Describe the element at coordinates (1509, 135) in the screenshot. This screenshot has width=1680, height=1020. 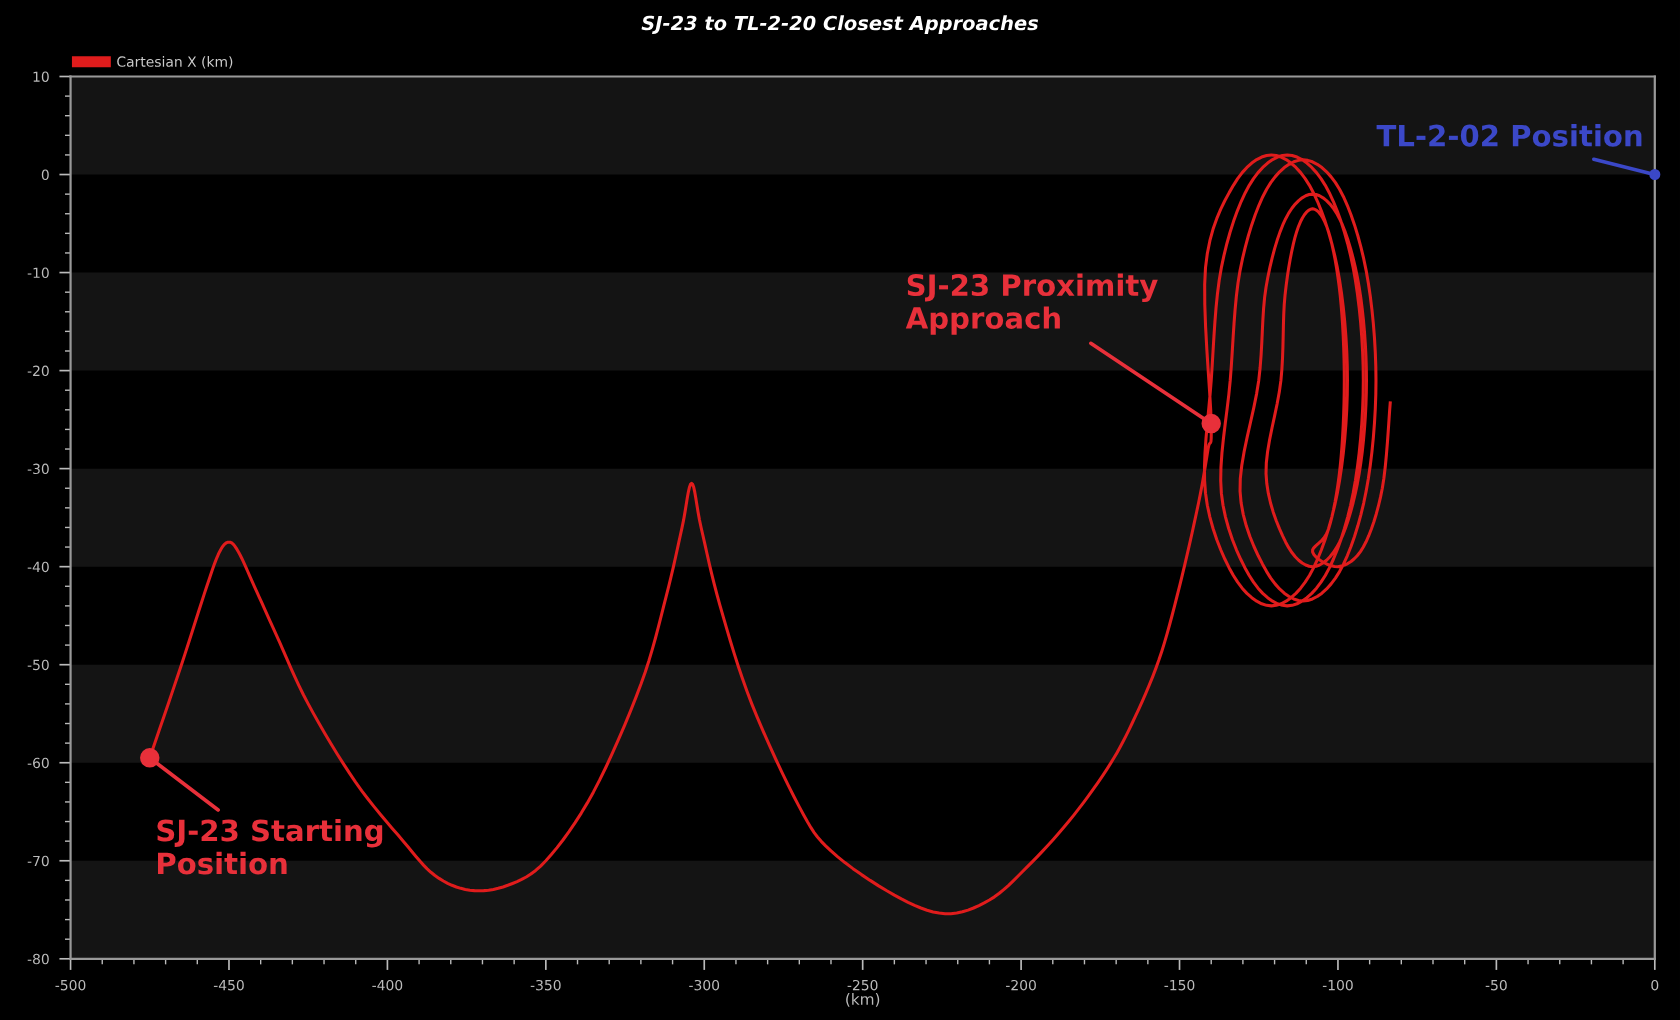
I see `annotation: TL-2-02 Position` at that location.